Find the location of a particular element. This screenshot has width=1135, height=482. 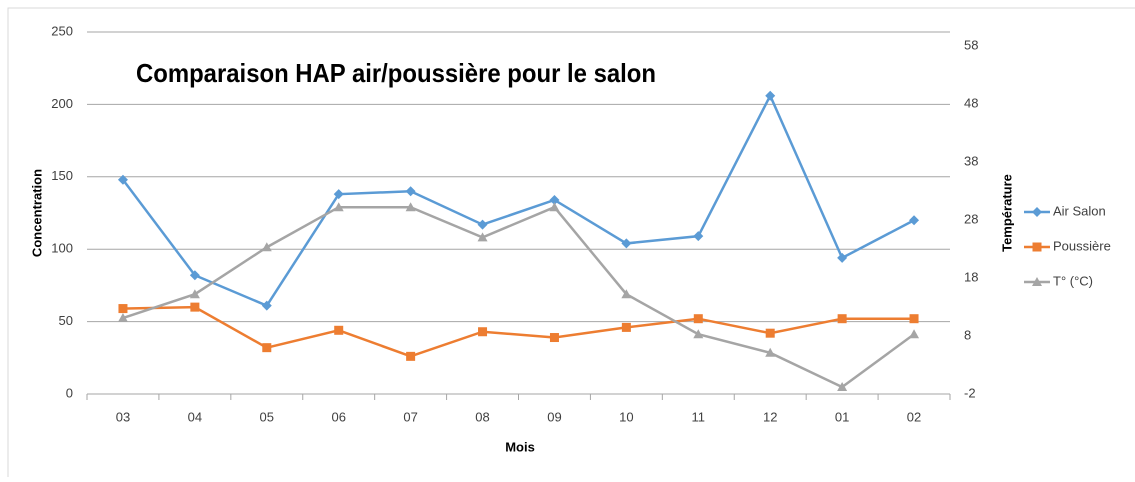

y-tick-label: 50 is located at coordinates (66, 320).